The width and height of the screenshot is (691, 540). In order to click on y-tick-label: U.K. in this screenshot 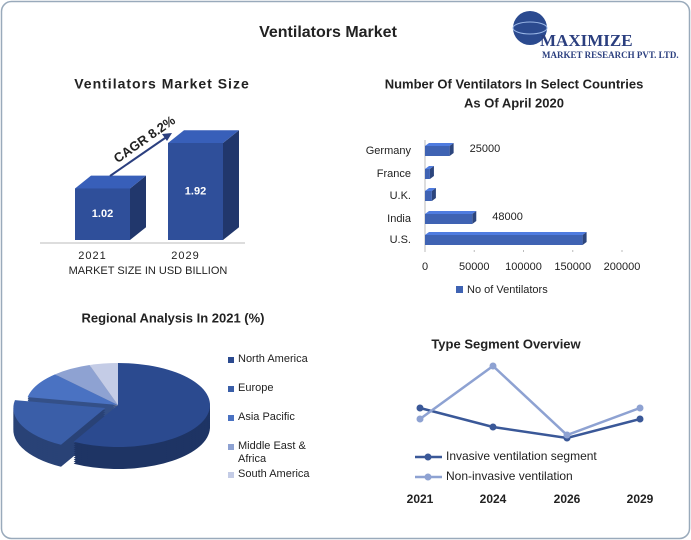, I will do `click(400, 196)`.